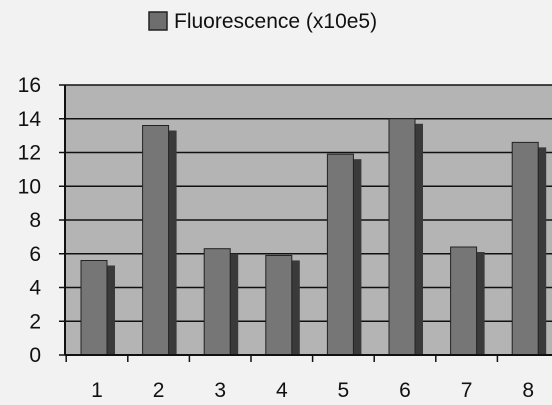 This screenshot has height=405, width=552. I want to click on y-tick-label: 4, so click(35, 288).